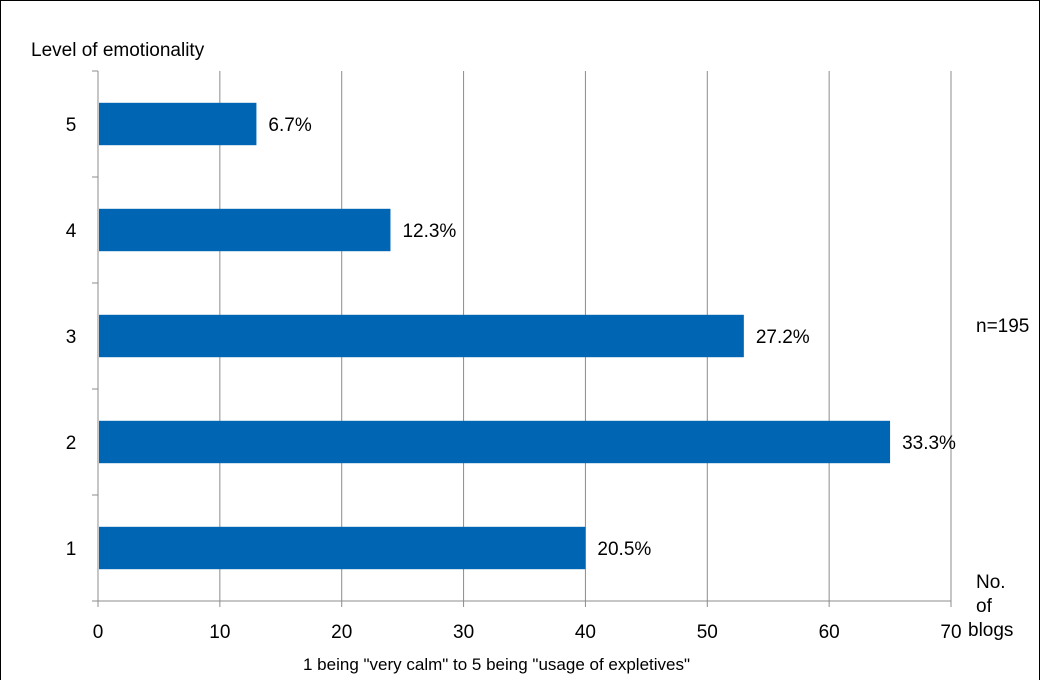 The image size is (1042, 683). Describe the element at coordinates (783, 337) in the screenshot. I see `data-label: 27.2%` at that location.